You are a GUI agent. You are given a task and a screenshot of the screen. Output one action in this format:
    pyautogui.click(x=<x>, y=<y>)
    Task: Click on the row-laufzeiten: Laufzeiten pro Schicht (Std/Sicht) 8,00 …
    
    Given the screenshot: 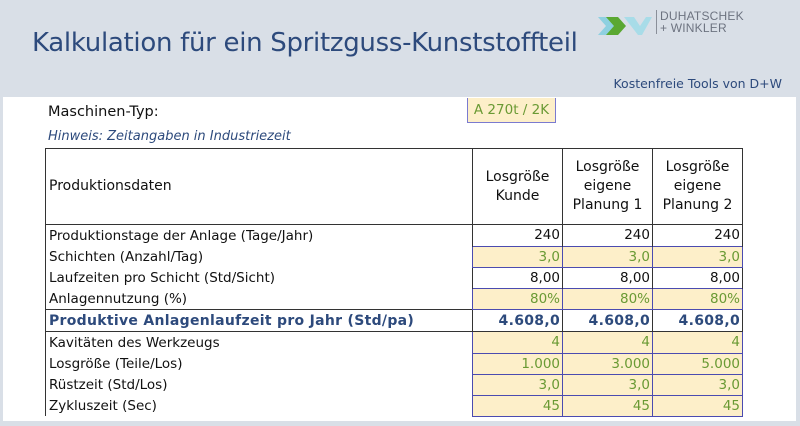 What is the action you would take?
    pyautogui.click(x=394, y=277)
    